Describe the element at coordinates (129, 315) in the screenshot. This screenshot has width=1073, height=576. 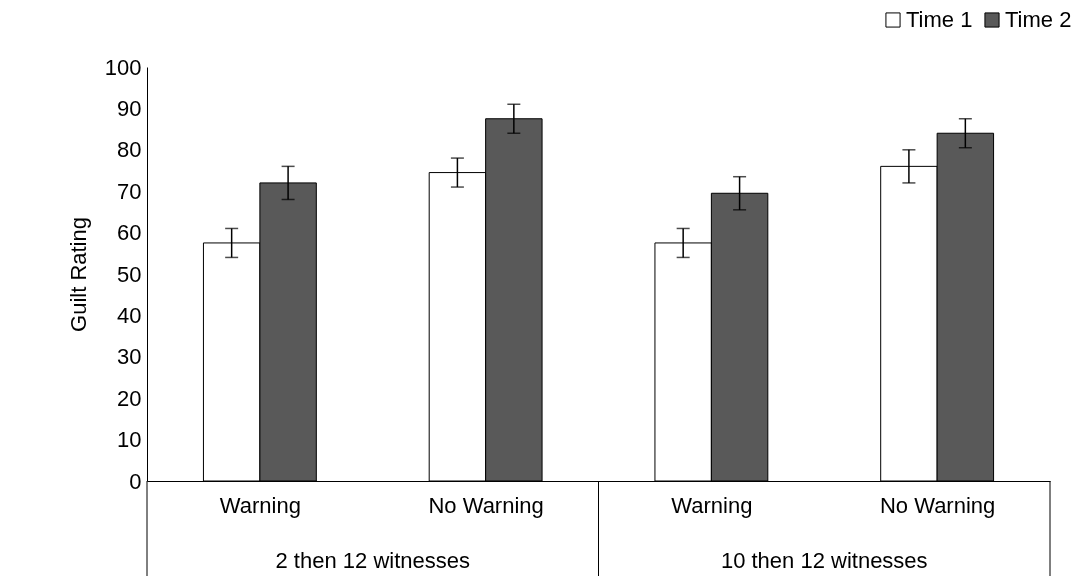
I see `y-tick-label: 40` at that location.